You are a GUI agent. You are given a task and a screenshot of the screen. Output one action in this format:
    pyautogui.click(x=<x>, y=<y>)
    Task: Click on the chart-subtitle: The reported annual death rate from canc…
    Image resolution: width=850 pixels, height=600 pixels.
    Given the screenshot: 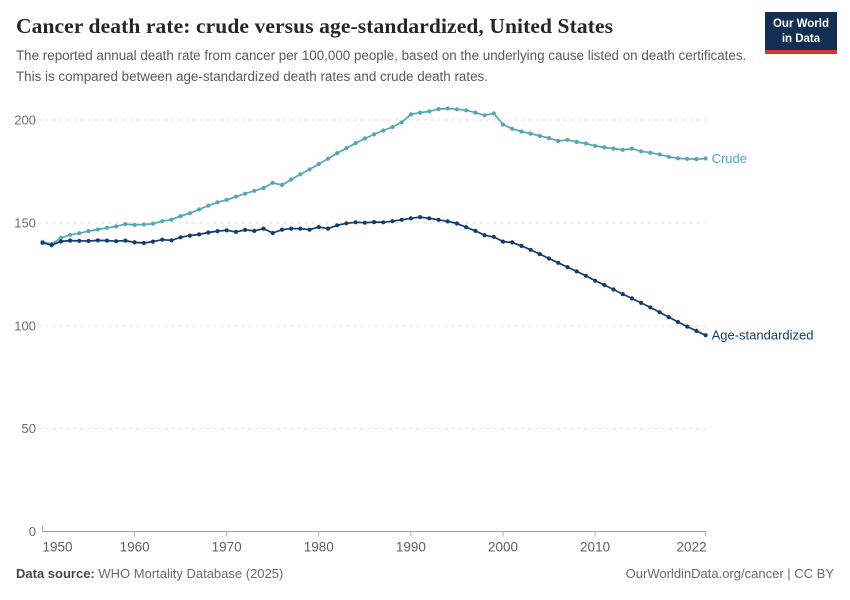 What is the action you would take?
    pyautogui.click(x=381, y=66)
    